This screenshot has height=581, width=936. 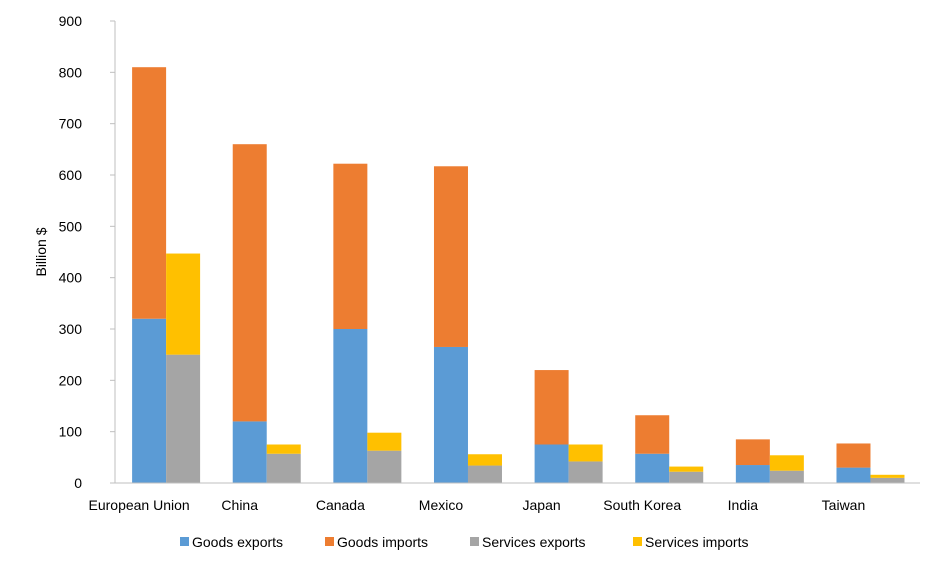 I want to click on legend-item: Goods exports, so click(x=231, y=542).